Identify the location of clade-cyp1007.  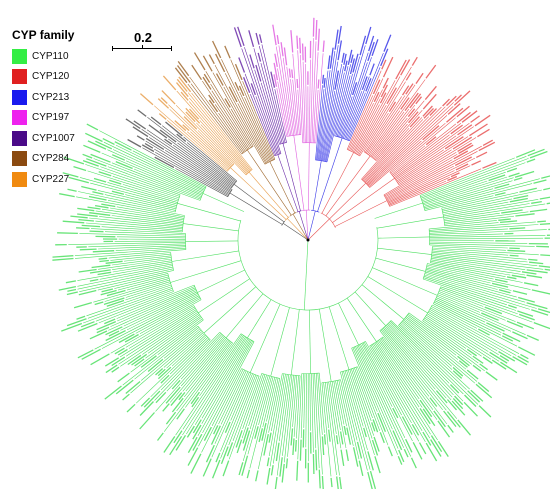
(271, 133).